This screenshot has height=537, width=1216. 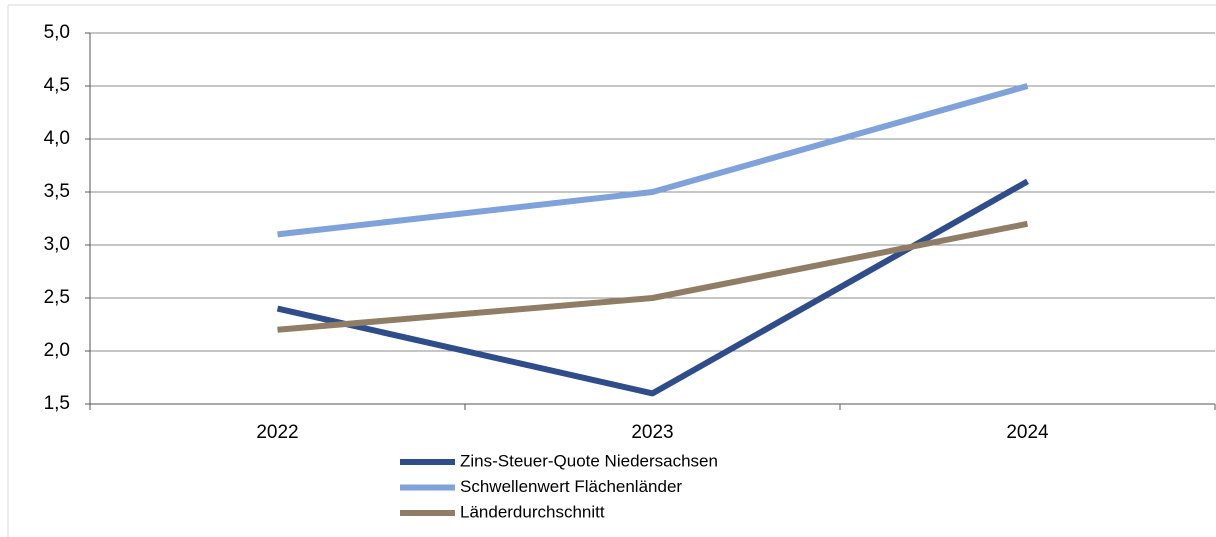 What do you see at coordinates (652, 432) in the screenshot?
I see `x-tick-label: 2023` at bounding box center [652, 432].